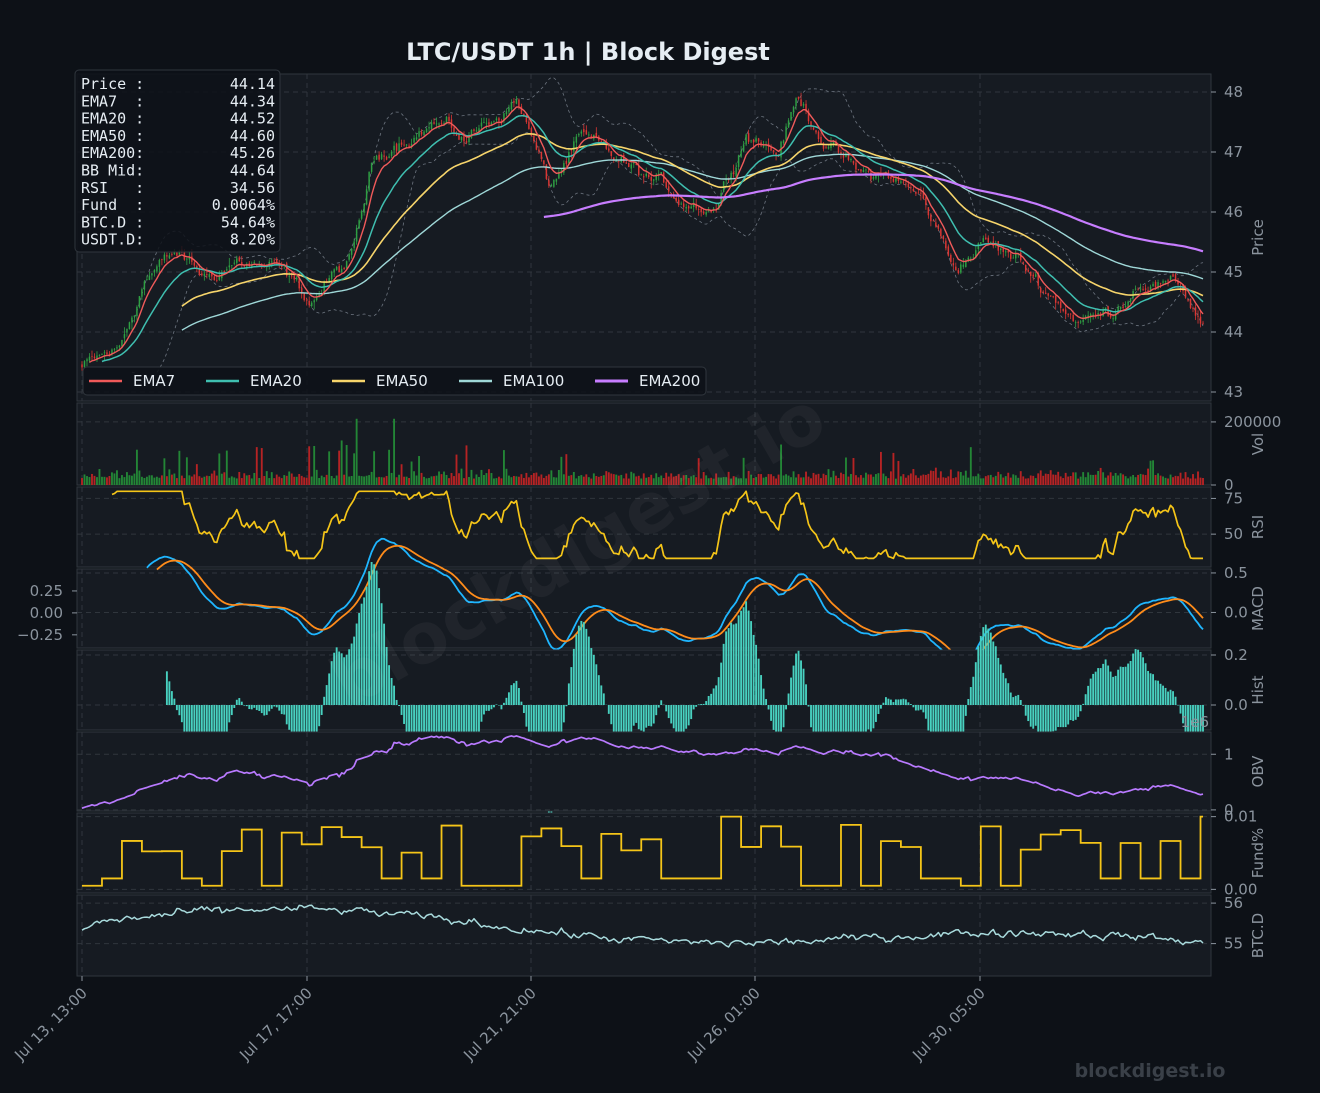 The width and height of the screenshot is (1320, 1093). What do you see at coordinates (177, 161) in the screenshot?
I see `info-box-frame` at bounding box center [177, 161].